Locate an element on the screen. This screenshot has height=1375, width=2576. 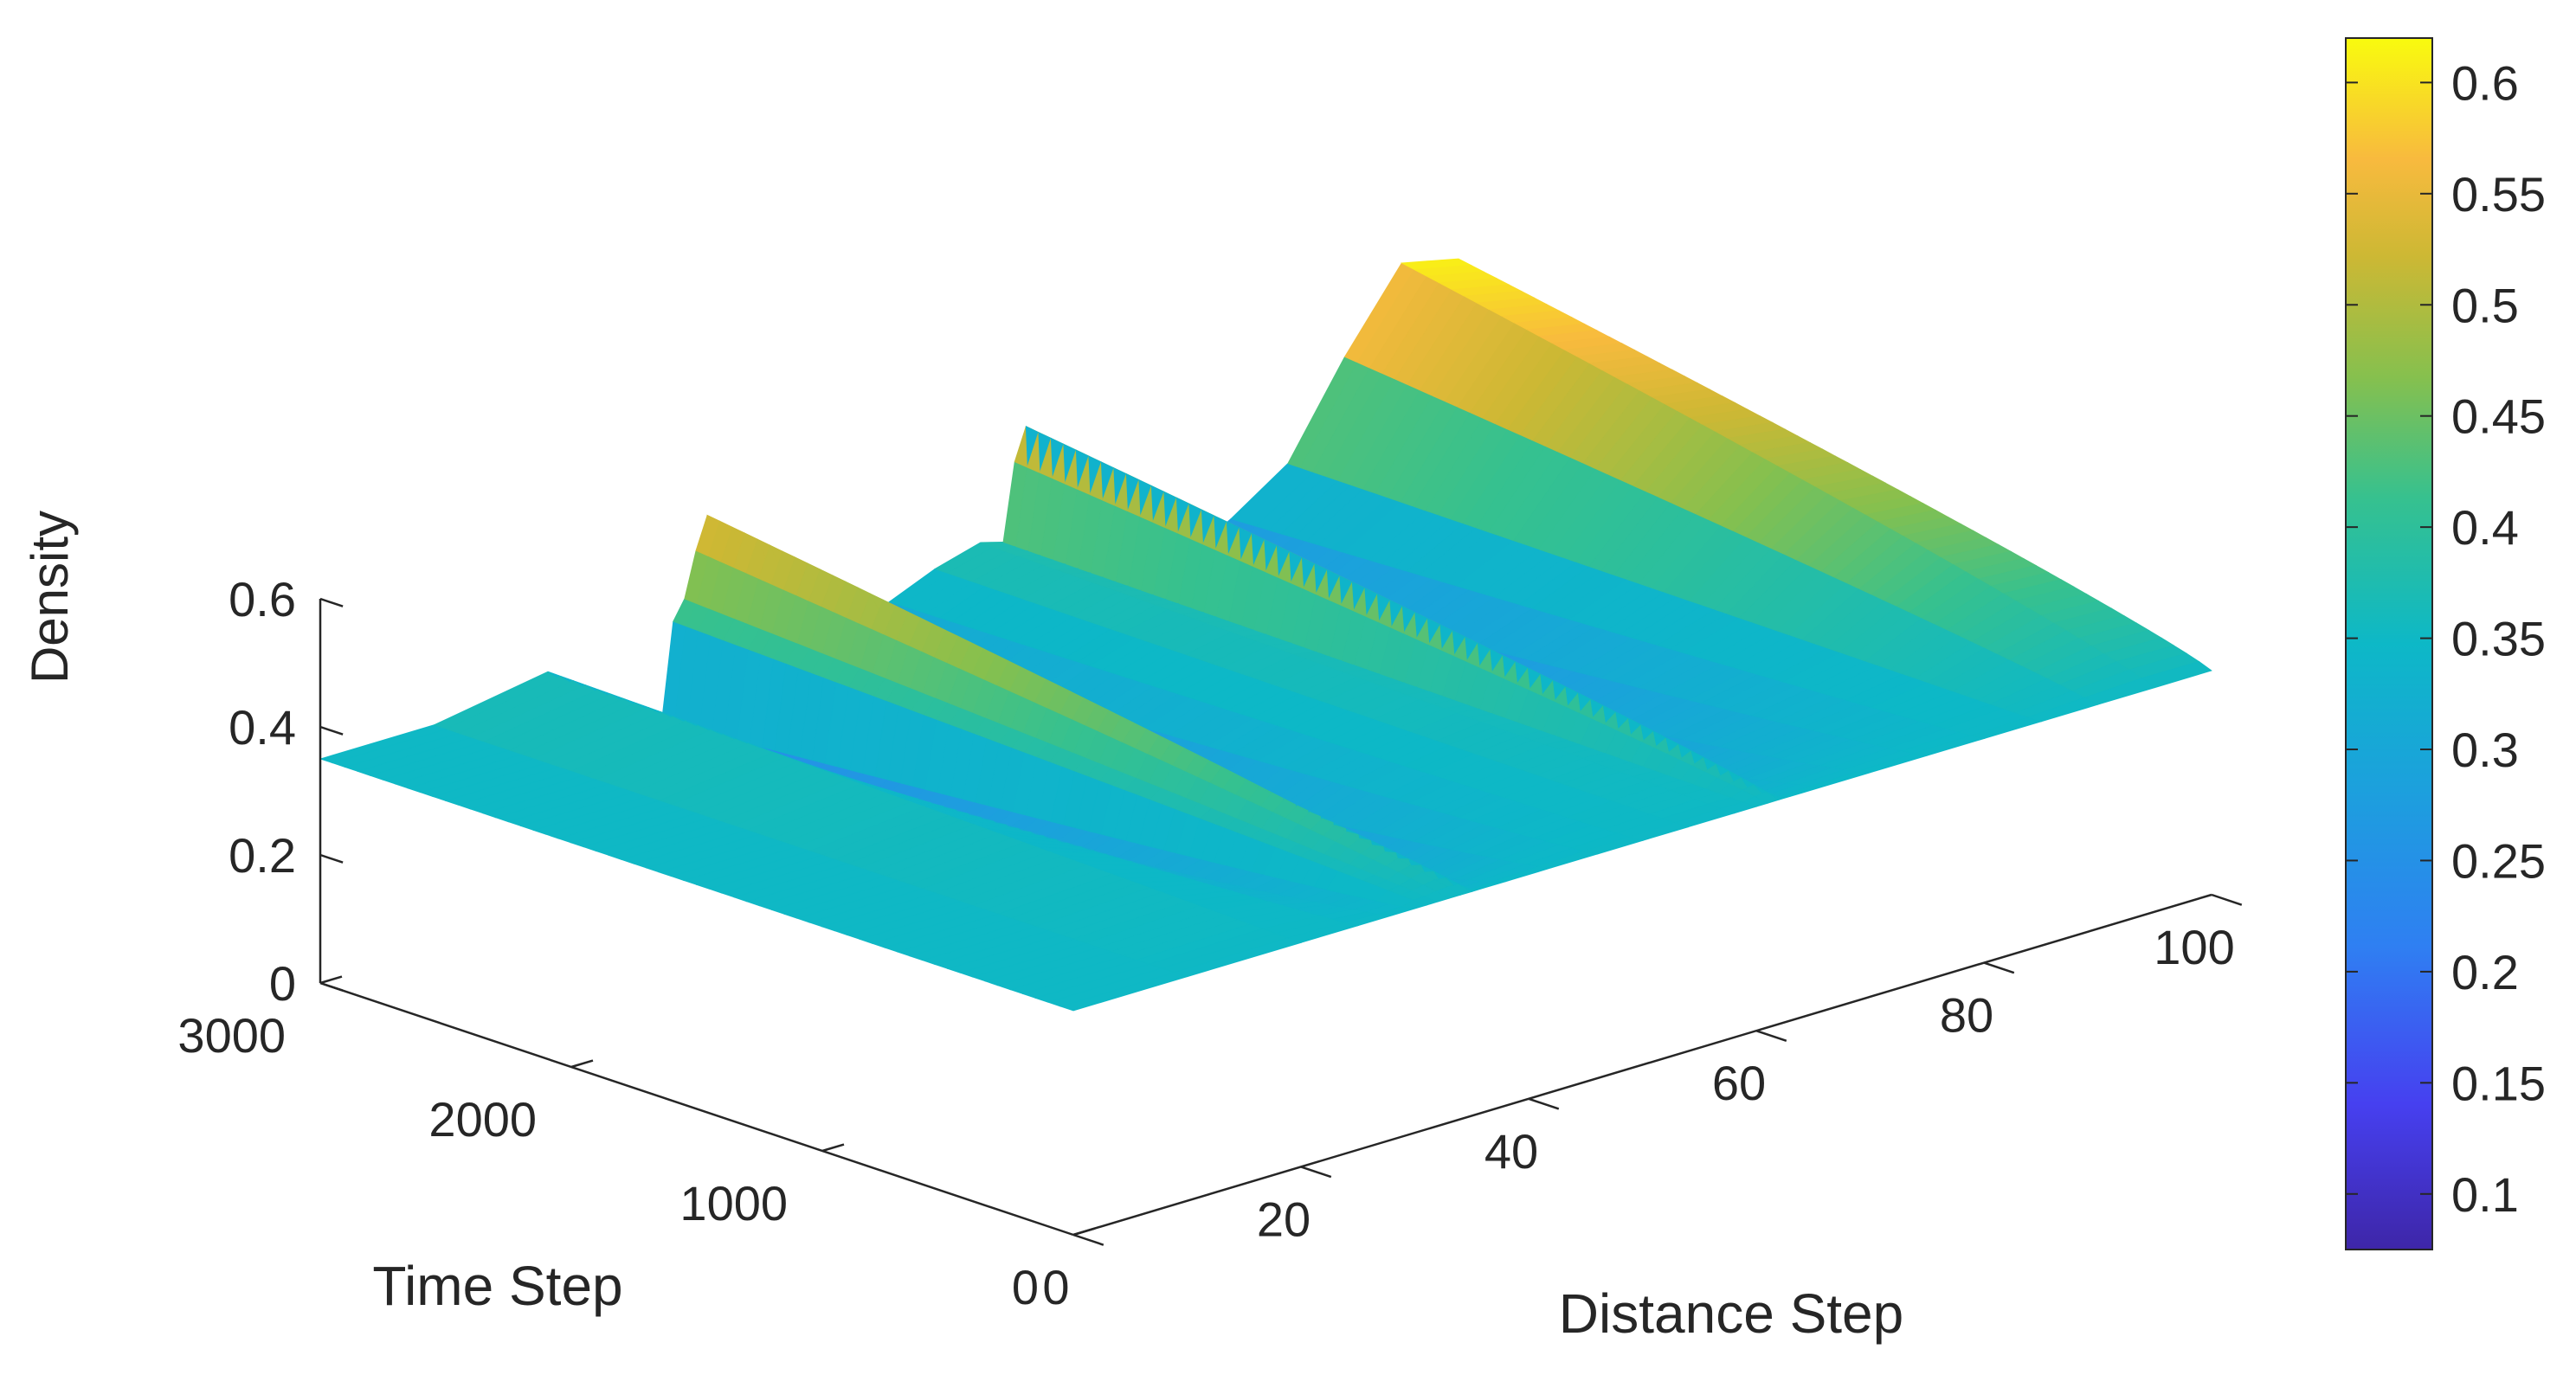
x-axis-label: Distance Step is located at coordinates (1731, 1313).